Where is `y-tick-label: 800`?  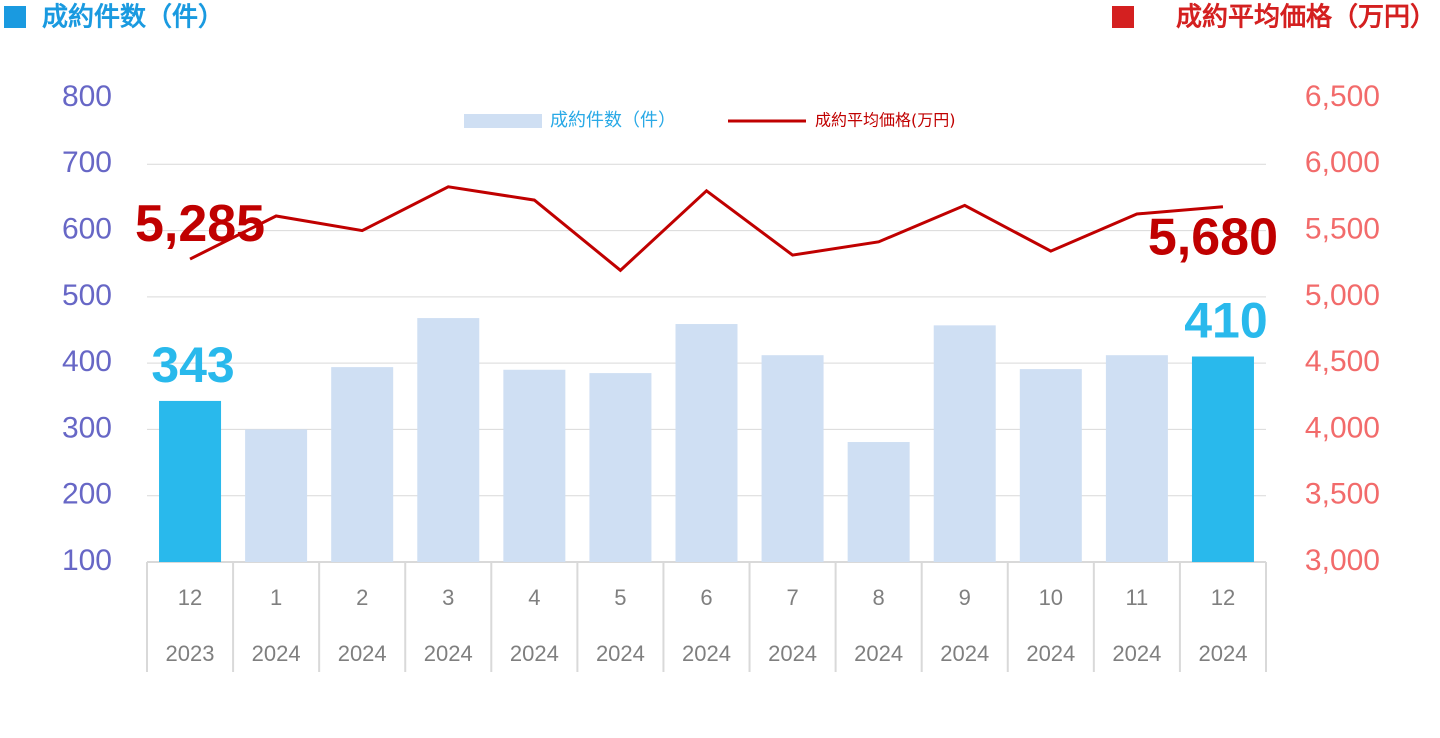
y-tick-label: 800 is located at coordinates (87, 96).